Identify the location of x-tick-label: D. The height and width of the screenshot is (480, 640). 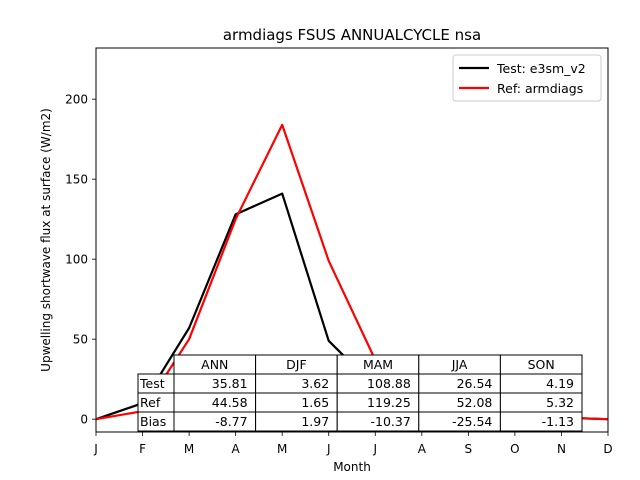
(607, 449).